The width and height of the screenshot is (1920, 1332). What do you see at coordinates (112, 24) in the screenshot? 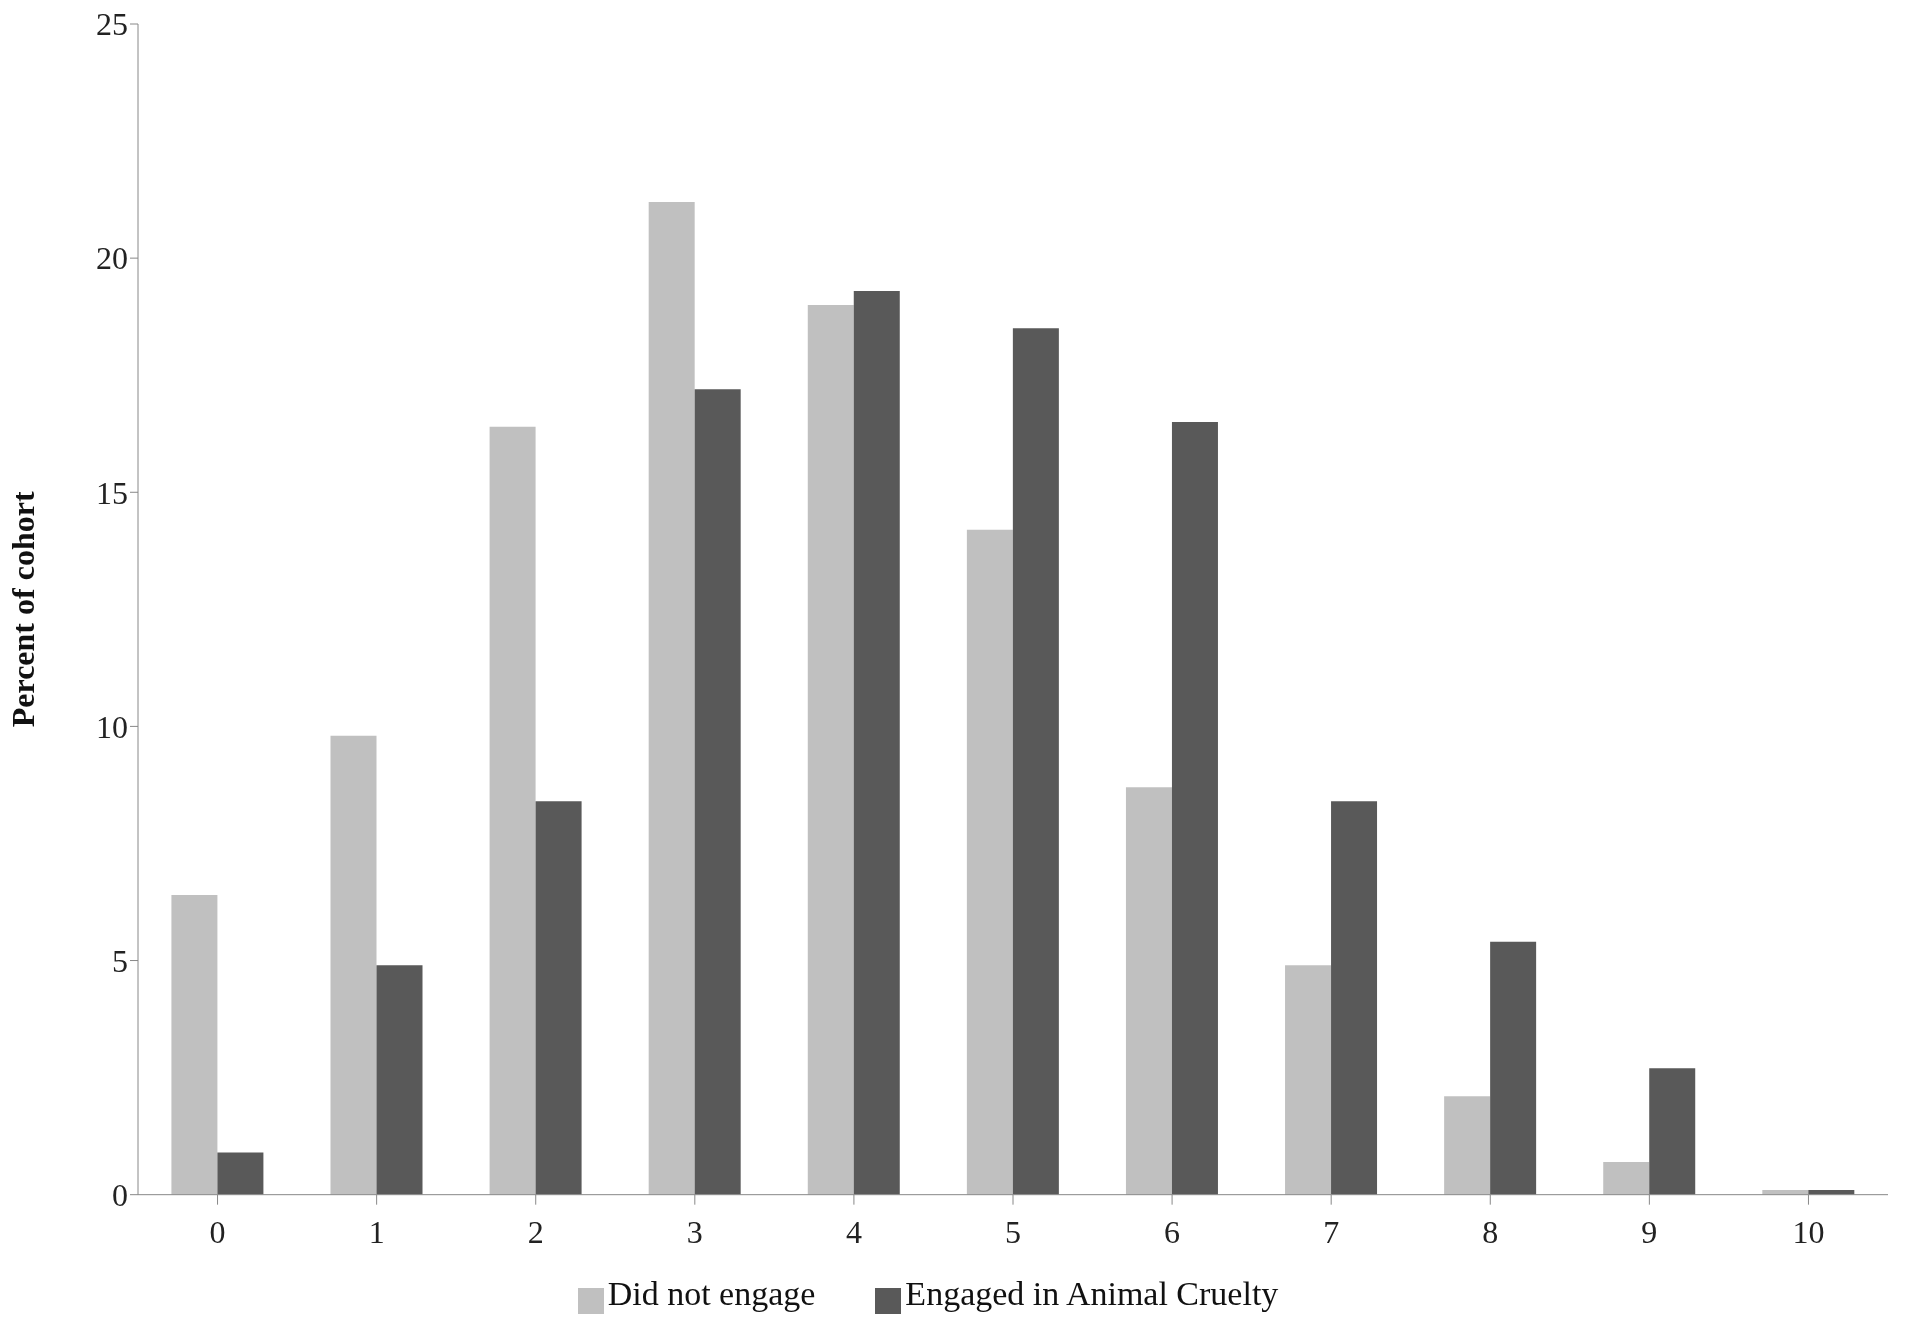
I see `y-tick-label: 25` at bounding box center [112, 24].